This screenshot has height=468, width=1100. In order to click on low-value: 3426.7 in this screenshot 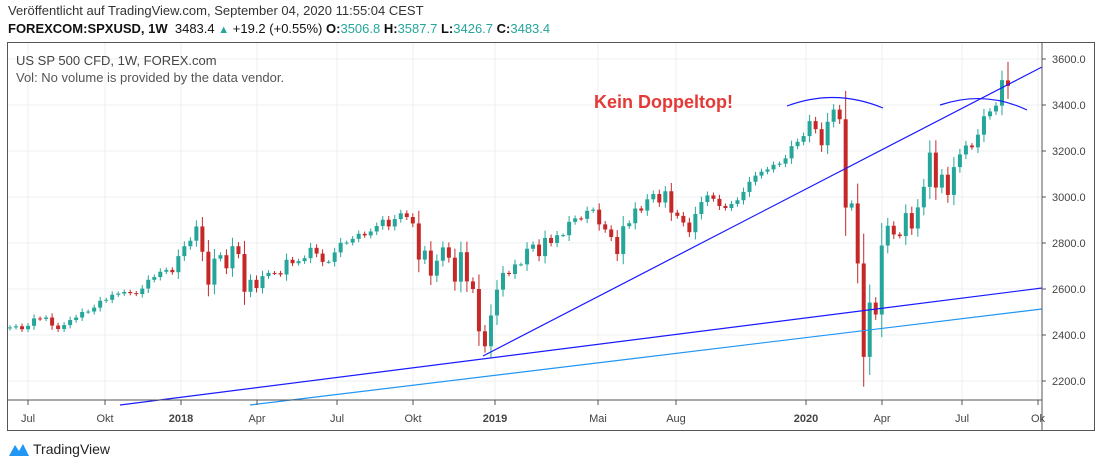, I will do `click(473, 28)`.